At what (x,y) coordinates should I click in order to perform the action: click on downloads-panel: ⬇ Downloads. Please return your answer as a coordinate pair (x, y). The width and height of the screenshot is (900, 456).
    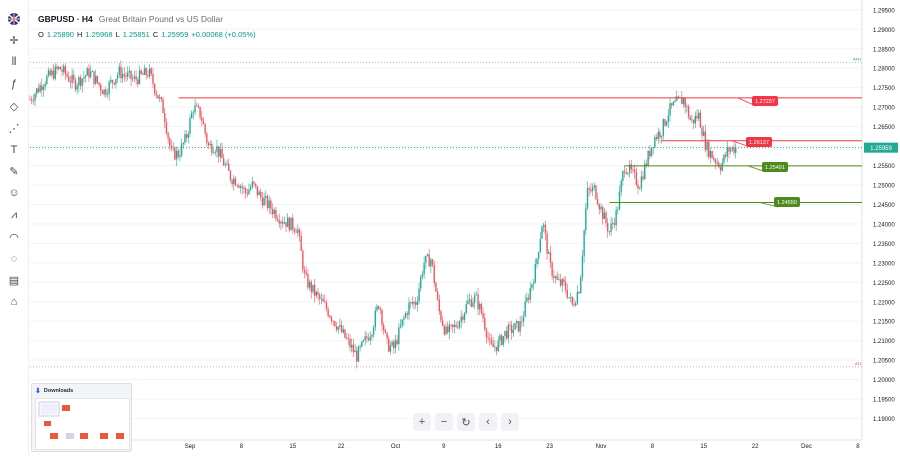
    Looking at the image, I should click on (81, 417).